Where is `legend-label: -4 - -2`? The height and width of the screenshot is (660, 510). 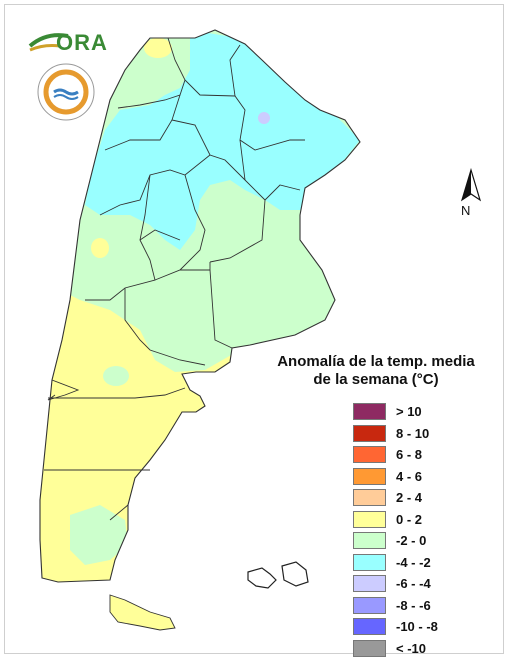 legend-label: -4 - -2 is located at coordinates (413, 562).